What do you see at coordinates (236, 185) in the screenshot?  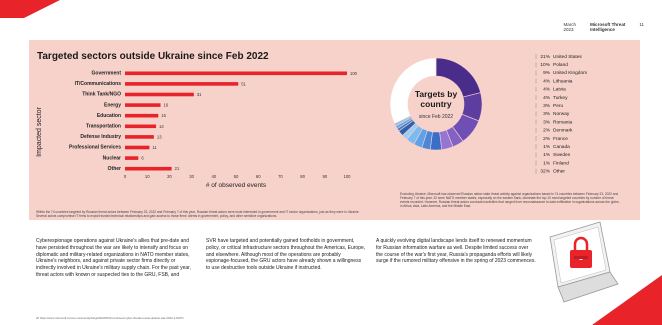 I see `x-axis-label: # of observed events` at bounding box center [236, 185].